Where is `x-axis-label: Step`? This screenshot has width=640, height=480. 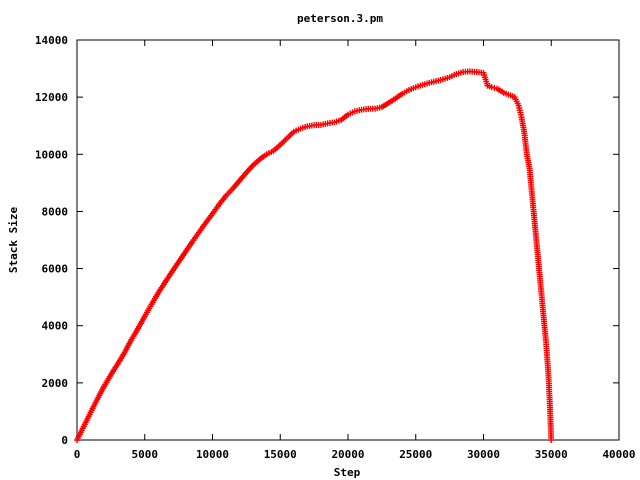
x-axis-label: Step is located at coordinates (347, 472).